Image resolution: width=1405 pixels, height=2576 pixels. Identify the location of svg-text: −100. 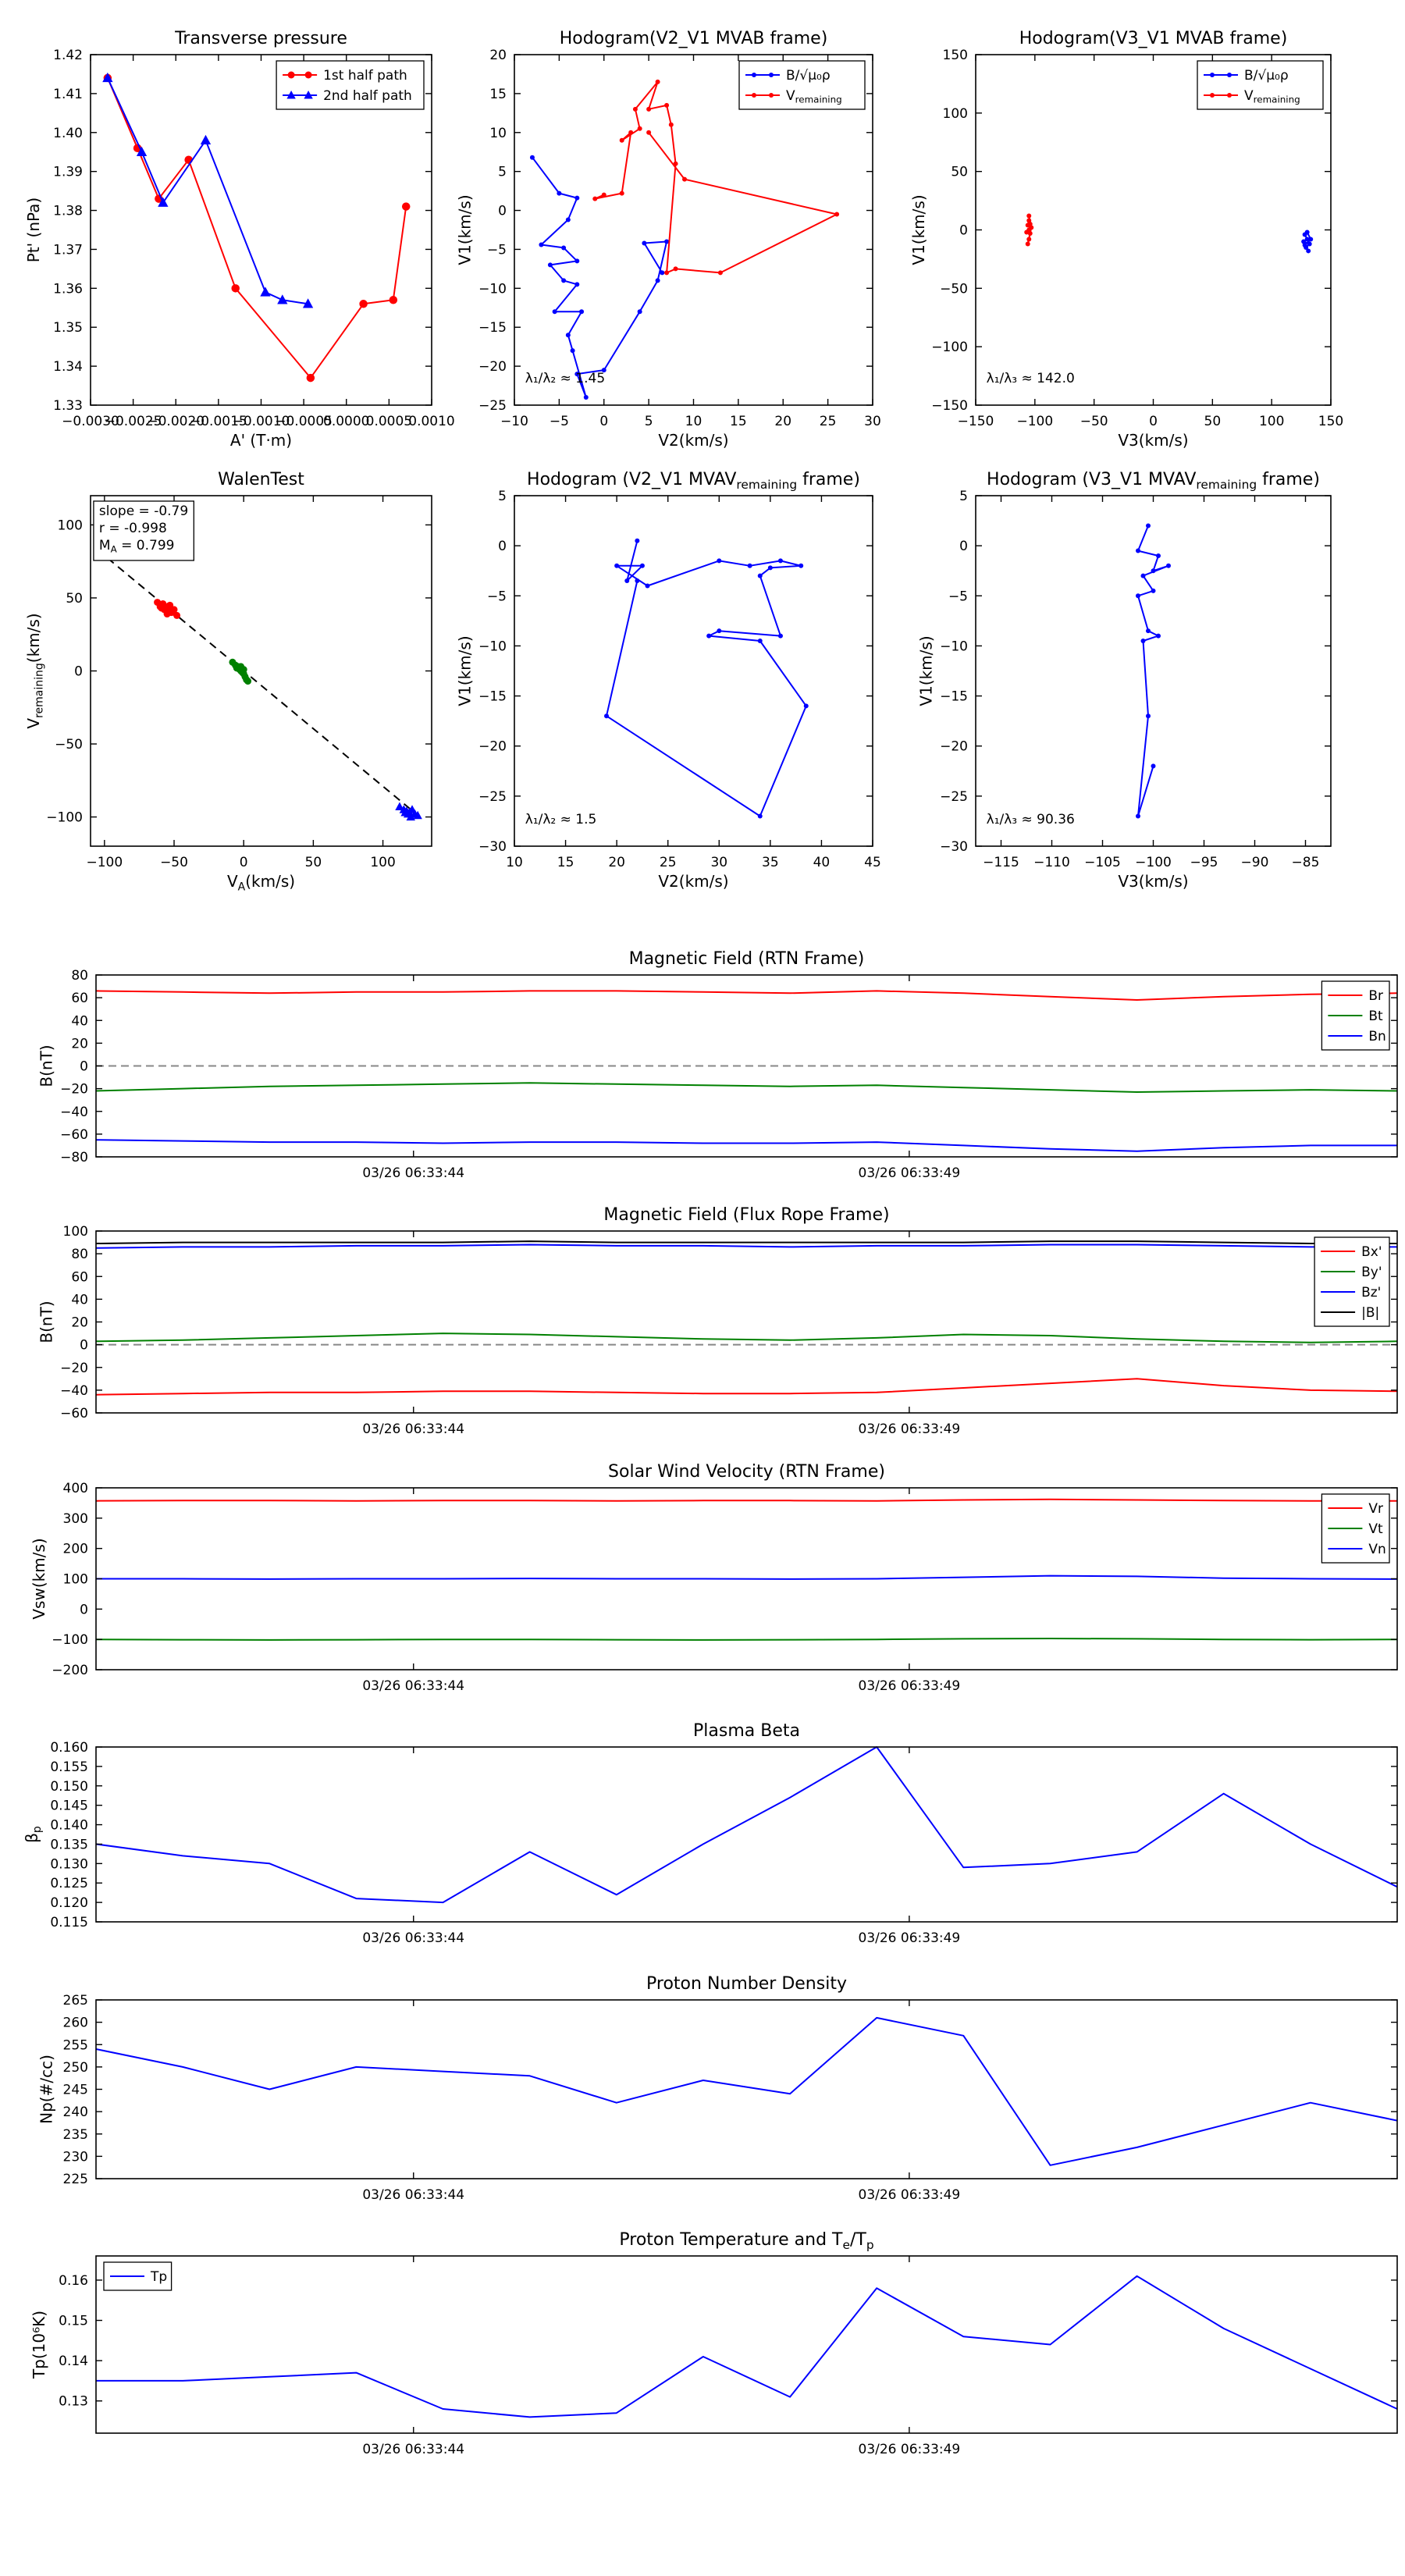
(1153, 862).